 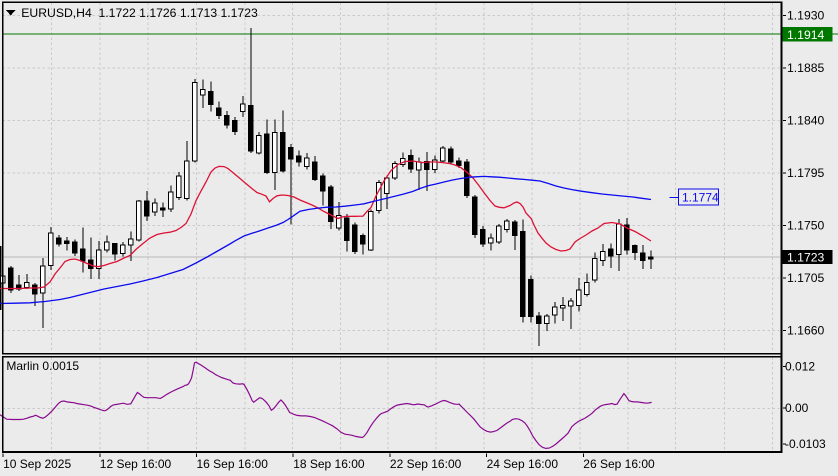 I want to click on svg-text: 16 Sep 16:00, so click(x=233, y=464).